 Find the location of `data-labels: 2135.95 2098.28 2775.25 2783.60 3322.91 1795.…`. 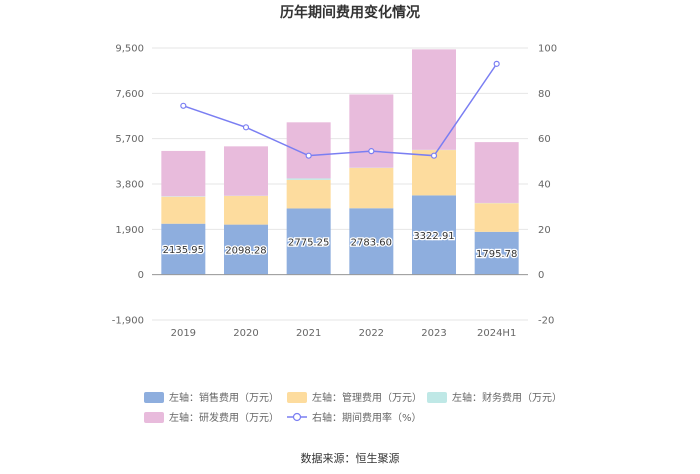

data-labels: 2135.95 2098.28 2775.25 2783.60 3322.91 1795.… is located at coordinates (339, 246).